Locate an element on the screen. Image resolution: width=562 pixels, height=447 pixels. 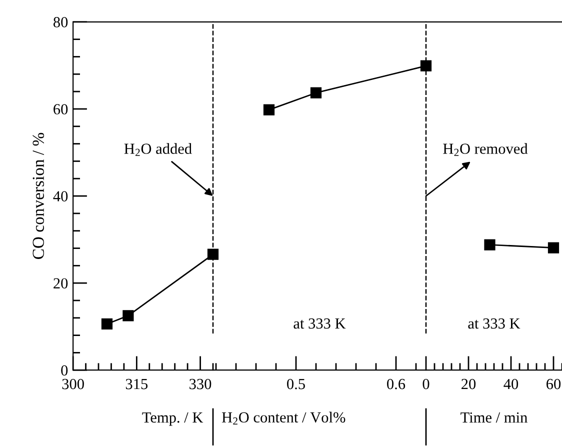
x-tick-label: 20 is located at coordinates (469, 384).